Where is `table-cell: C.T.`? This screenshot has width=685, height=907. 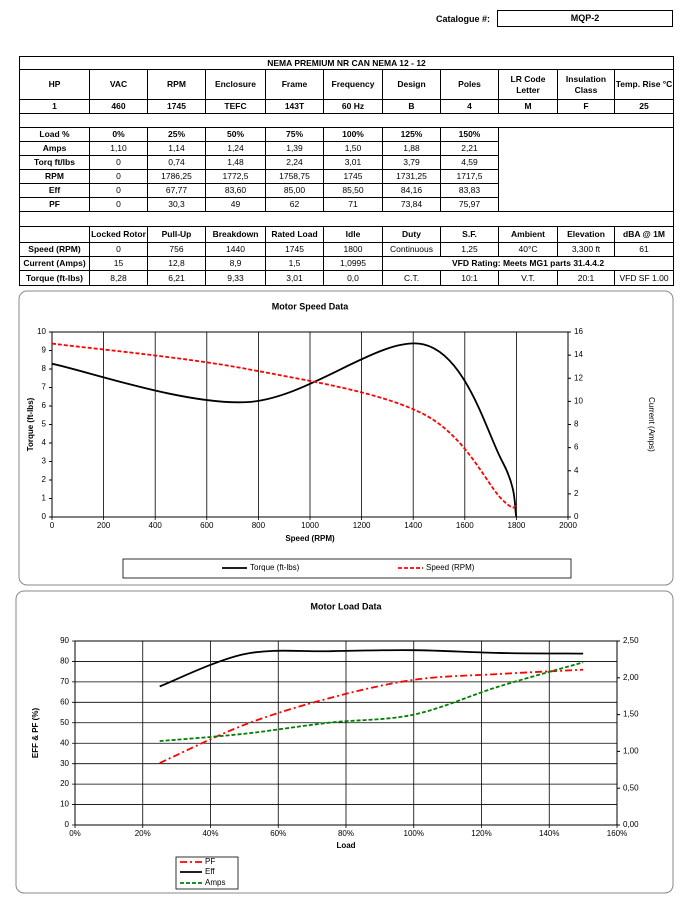
table-cell: C.T. is located at coordinates (411, 278).